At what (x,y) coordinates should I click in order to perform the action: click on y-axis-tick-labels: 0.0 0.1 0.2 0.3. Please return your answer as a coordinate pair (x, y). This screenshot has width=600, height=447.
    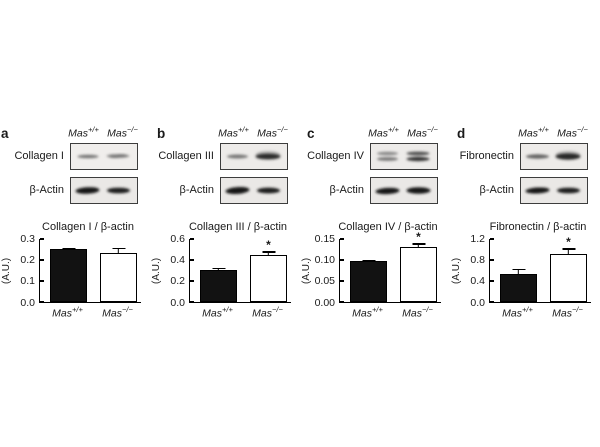
    Looking at the image, I should click on (26, 270).